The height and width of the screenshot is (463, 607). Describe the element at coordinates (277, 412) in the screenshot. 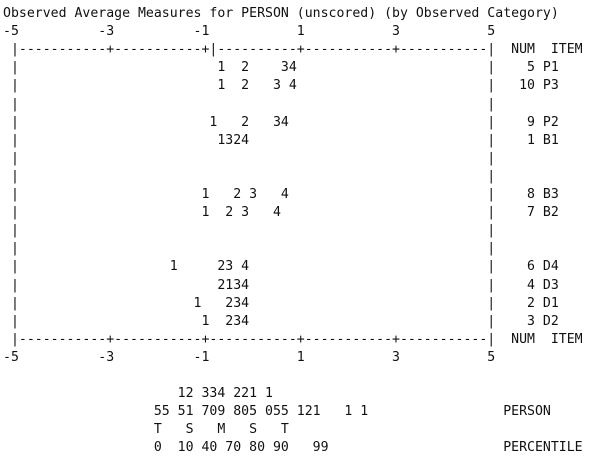

I see `distribution-line: 55 51 709 805 055 121 1 1 PERSON` at that location.